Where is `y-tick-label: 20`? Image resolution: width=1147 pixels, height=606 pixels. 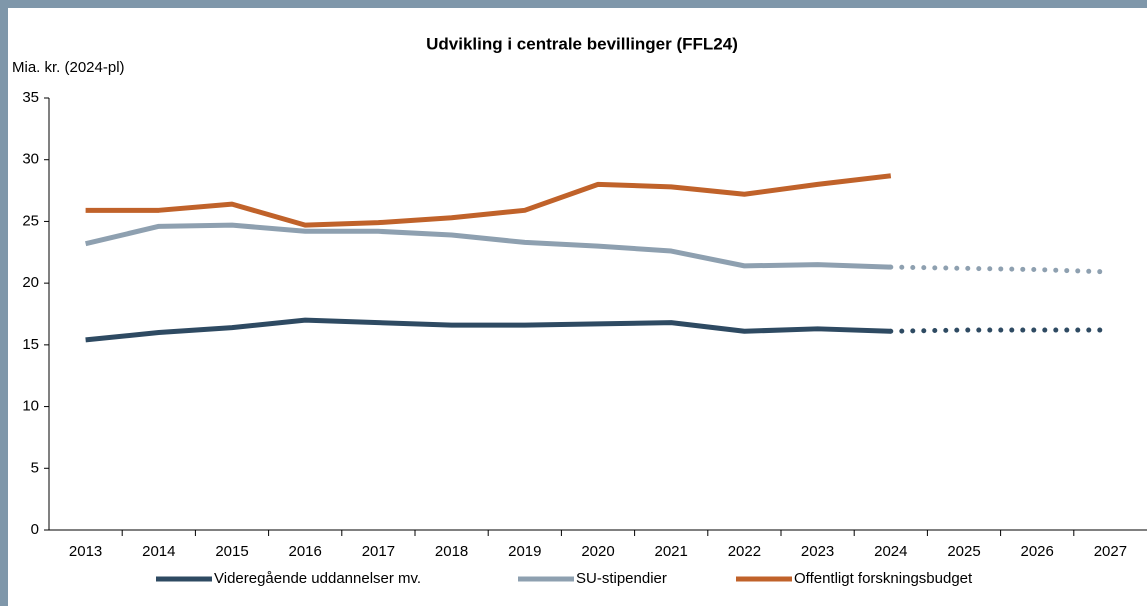
y-tick-label: 20 is located at coordinates (30, 282).